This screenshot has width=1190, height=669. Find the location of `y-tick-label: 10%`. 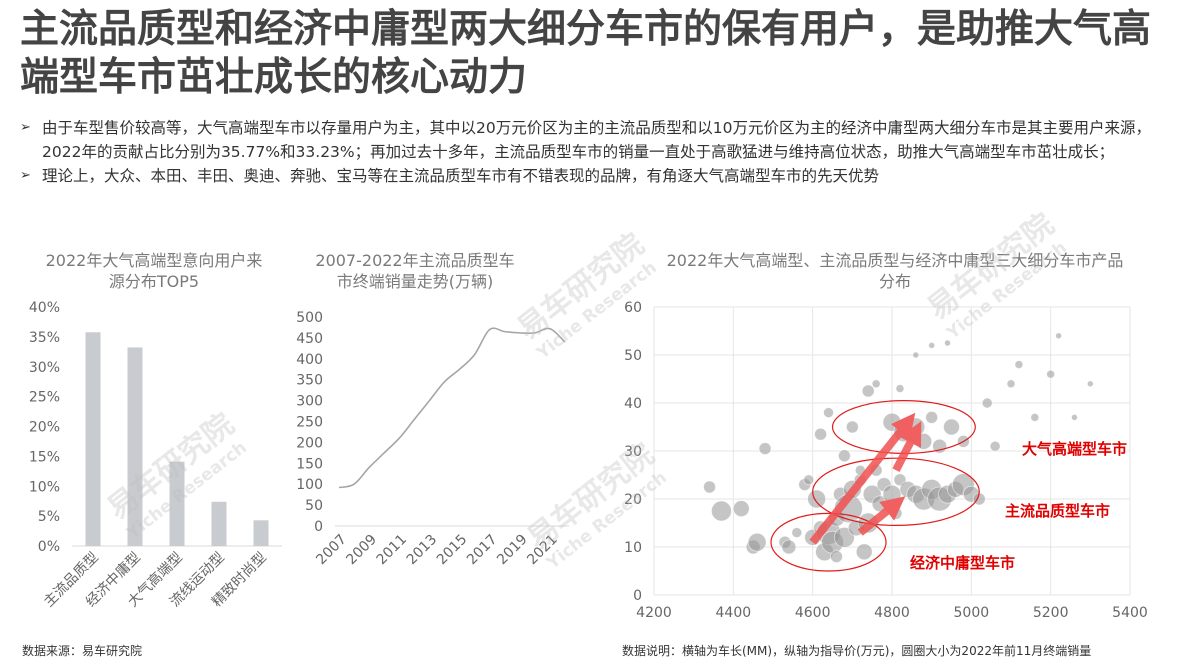

y-tick-label: 10% is located at coordinates (44, 487).